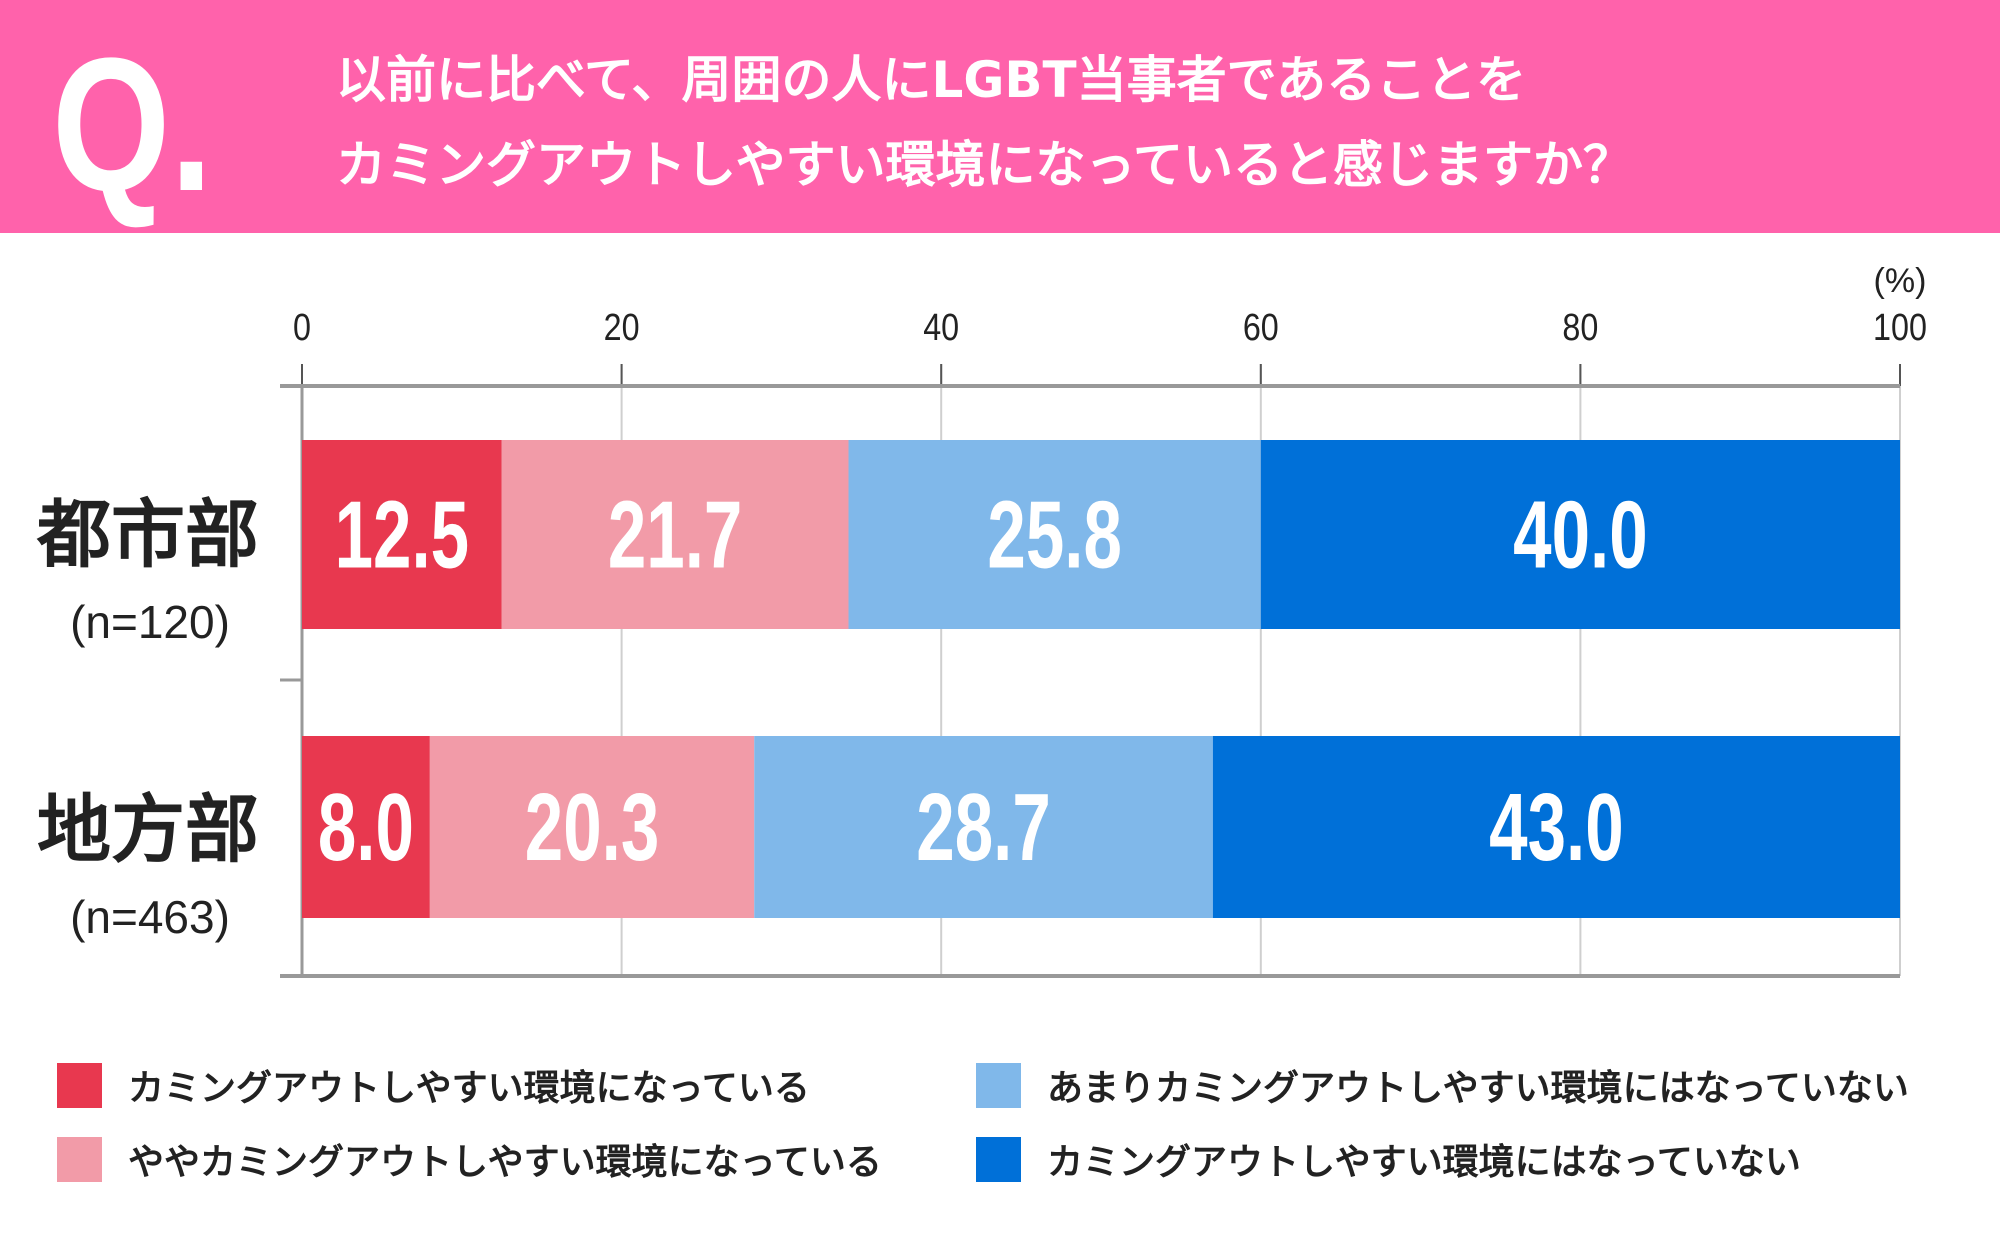 This screenshot has width=2000, height=1234. What do you see at coordinates (148, 830) in the screenshot?
I see `category-label: 地方部` at bounding box center [148, 830].